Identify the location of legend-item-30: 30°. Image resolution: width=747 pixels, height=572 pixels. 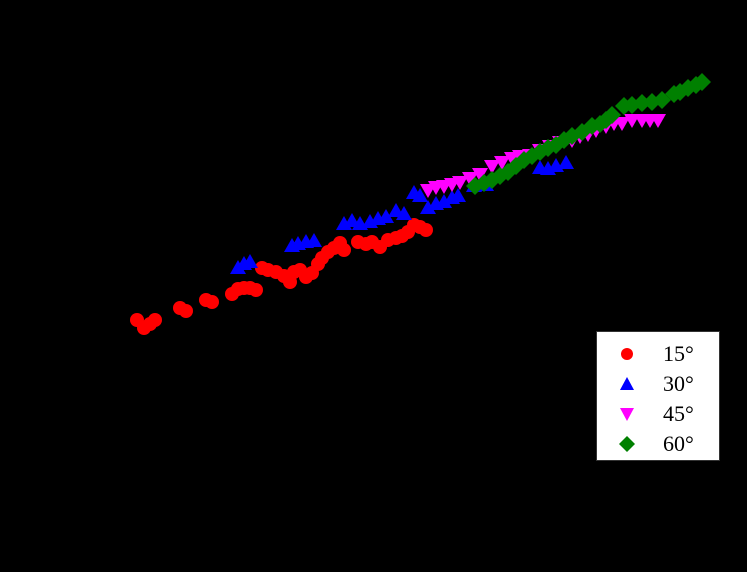
(659, 384).